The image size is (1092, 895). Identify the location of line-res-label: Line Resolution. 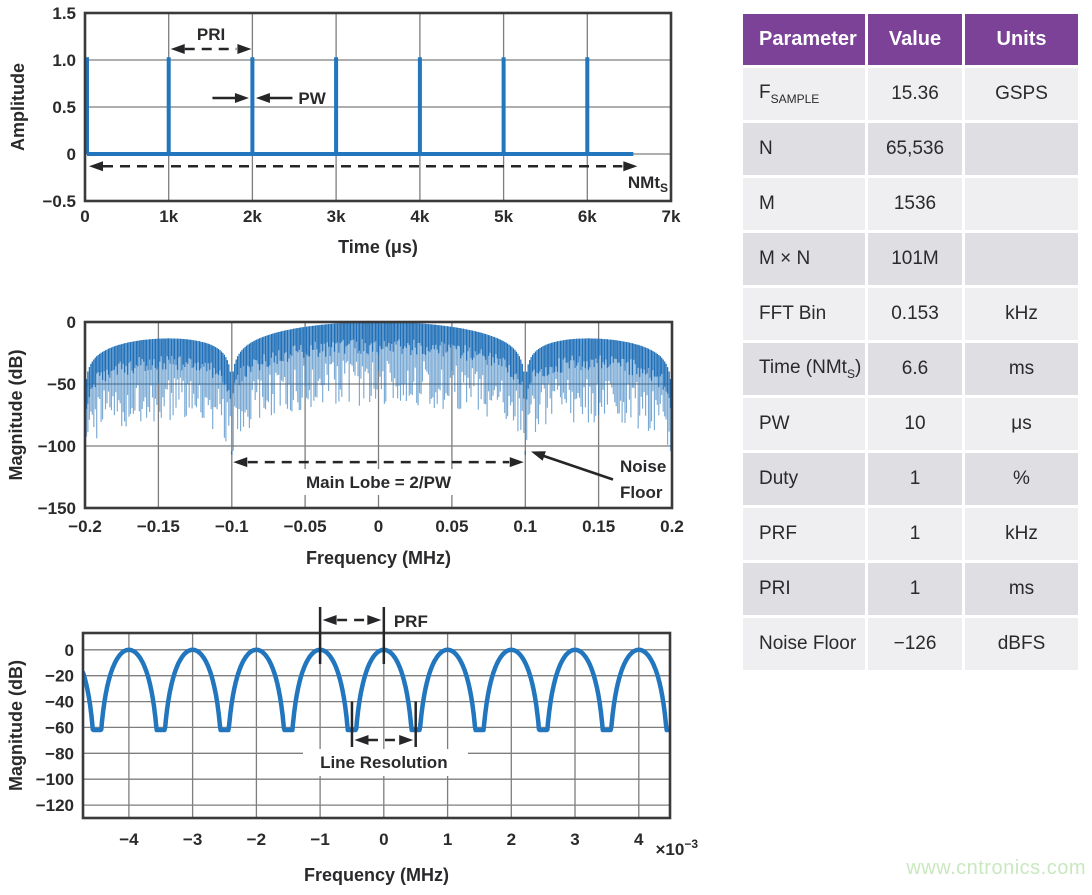
(384, 762).